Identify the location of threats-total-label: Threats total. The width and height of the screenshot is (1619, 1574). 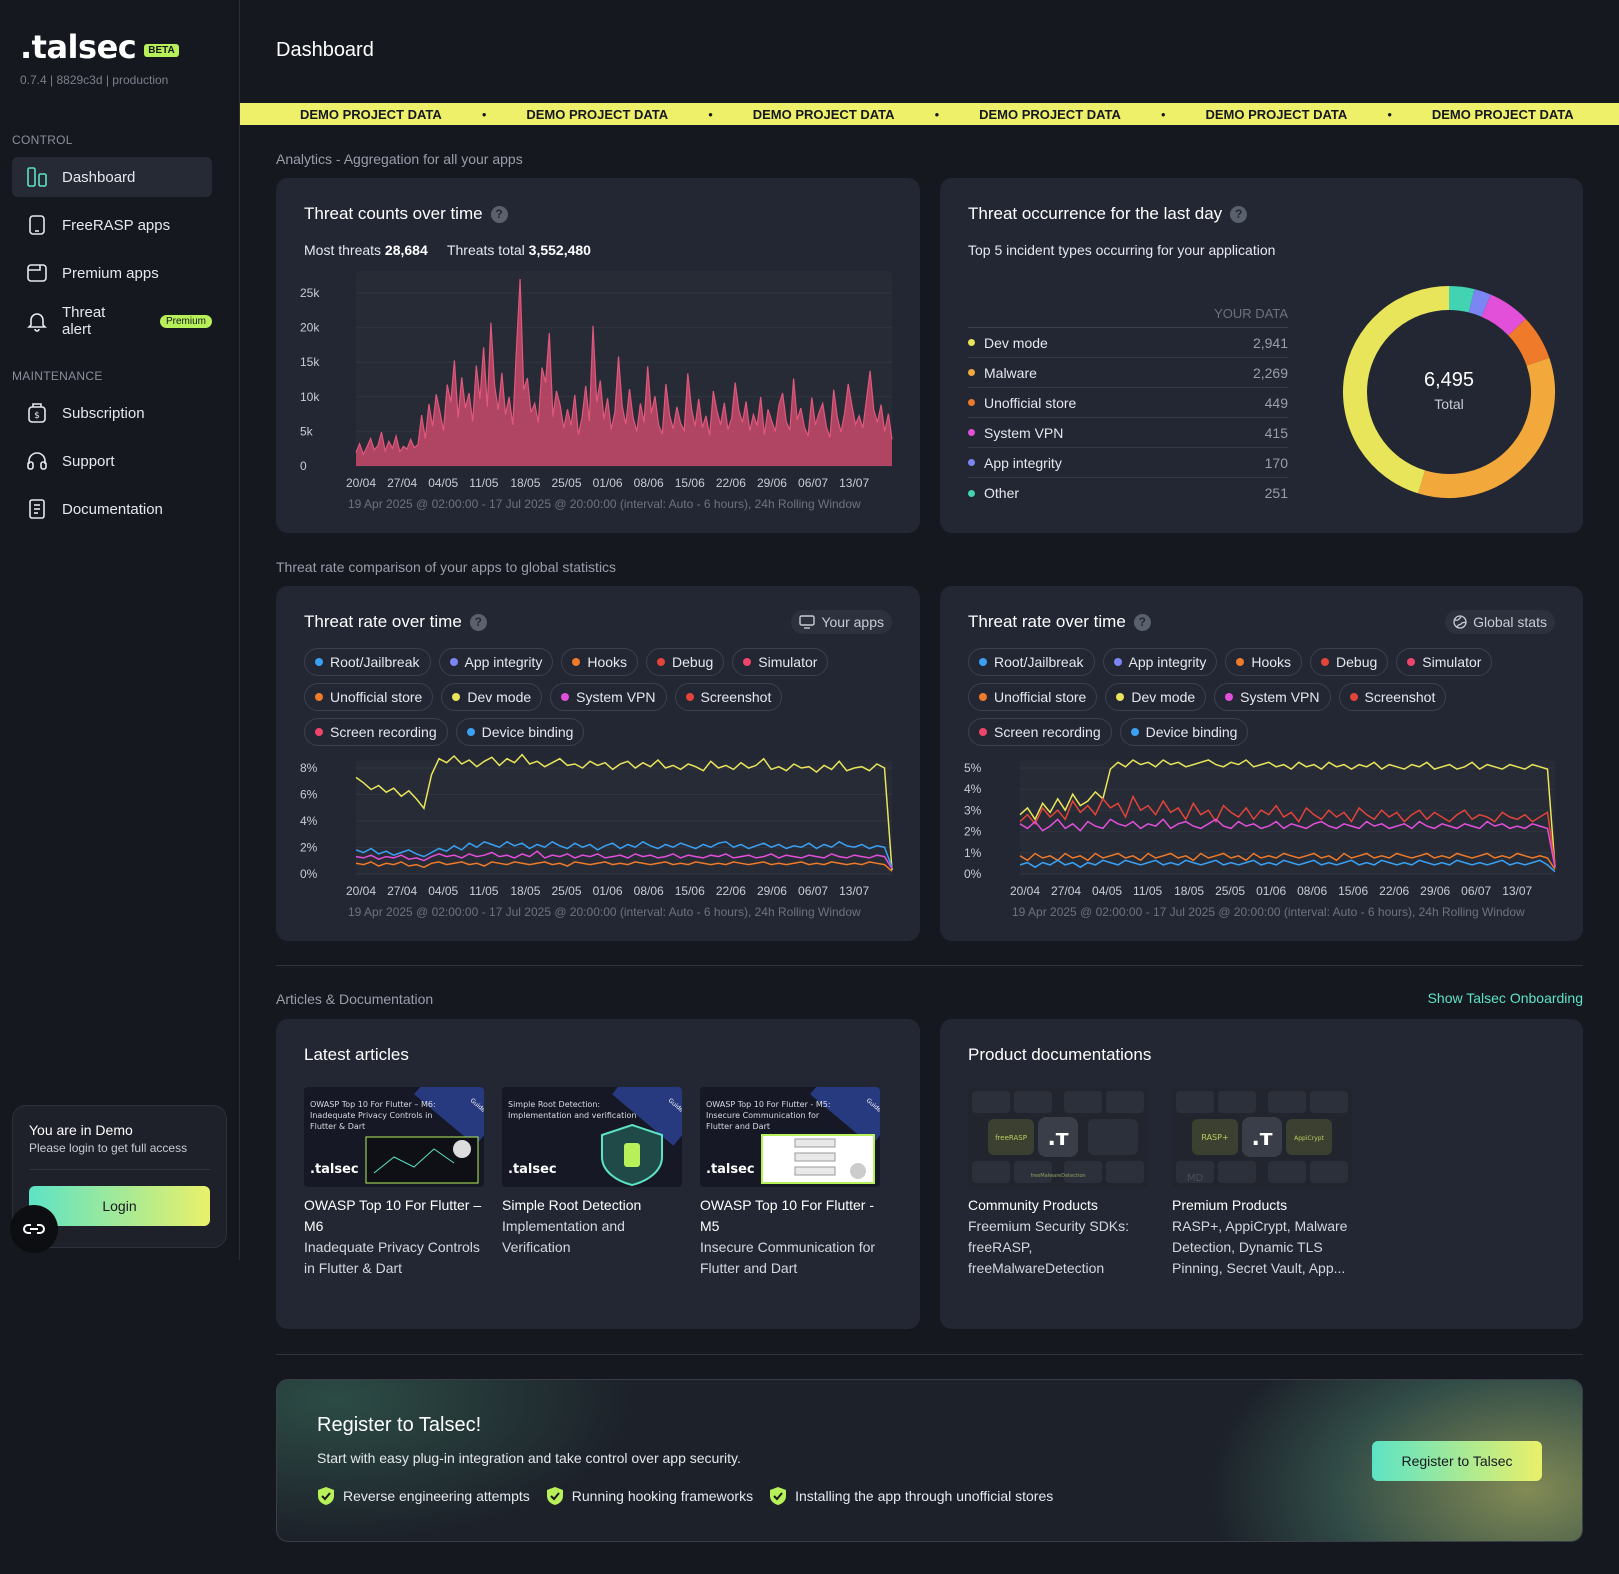
(485, 250).